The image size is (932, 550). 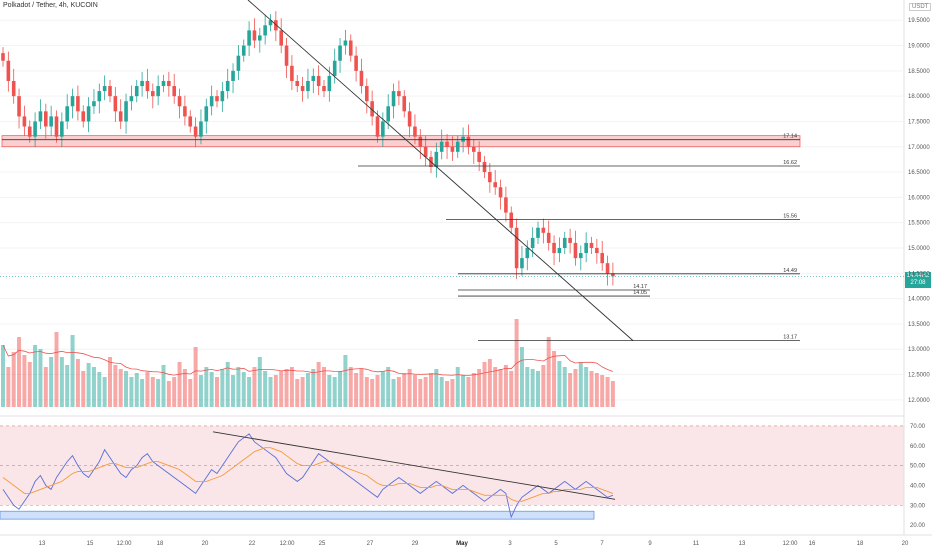 I want to click on rsi-line, so click(x=308, y=476).